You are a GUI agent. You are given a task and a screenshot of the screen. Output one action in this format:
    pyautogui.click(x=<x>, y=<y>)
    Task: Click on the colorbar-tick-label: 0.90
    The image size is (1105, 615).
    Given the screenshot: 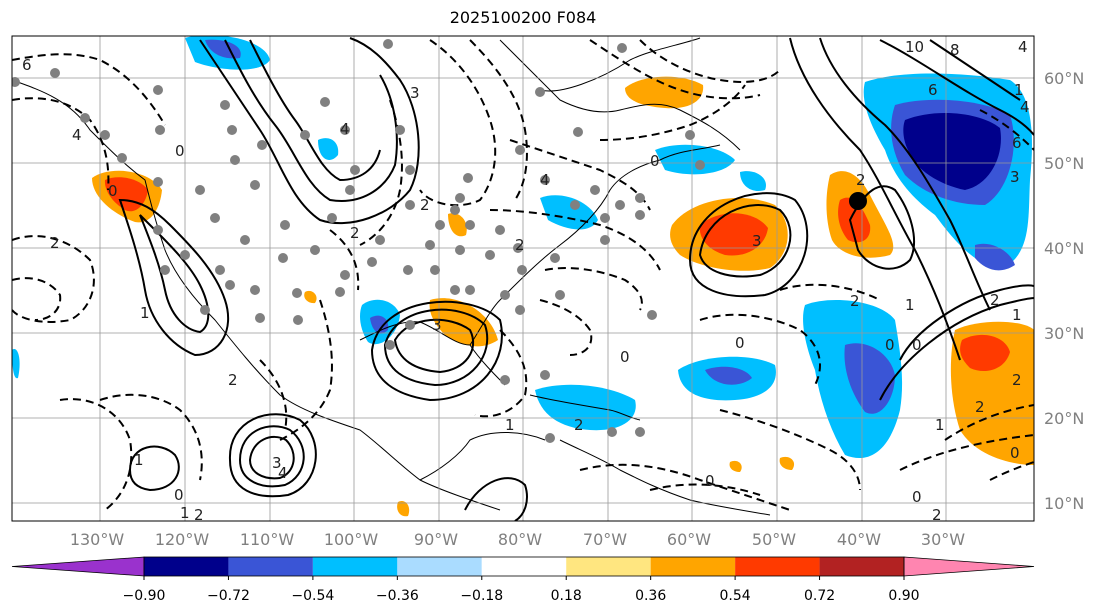 What is the action you would take?
    pyautogui.click(x=903, y=596)
    